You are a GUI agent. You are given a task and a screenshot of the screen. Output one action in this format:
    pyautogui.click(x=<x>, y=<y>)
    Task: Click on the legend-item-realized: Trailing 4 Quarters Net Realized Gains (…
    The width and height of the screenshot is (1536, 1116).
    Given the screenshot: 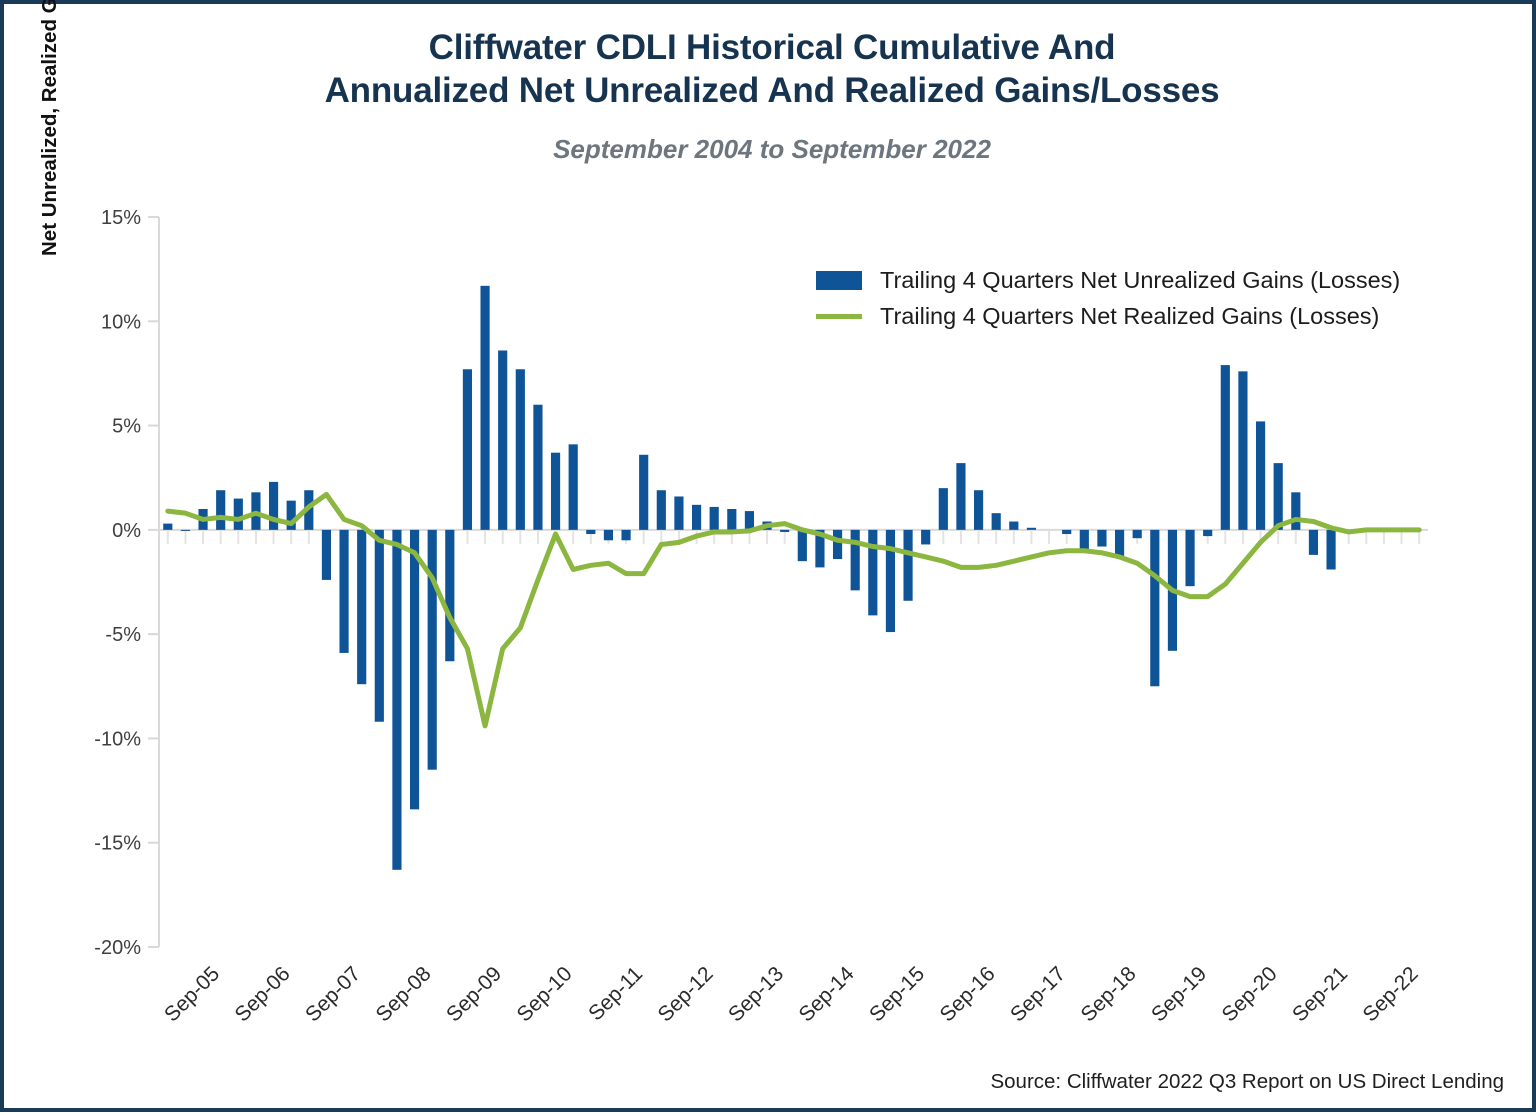 What is the action you would take?
    pyautogui.click(x=1136, y=316)
    